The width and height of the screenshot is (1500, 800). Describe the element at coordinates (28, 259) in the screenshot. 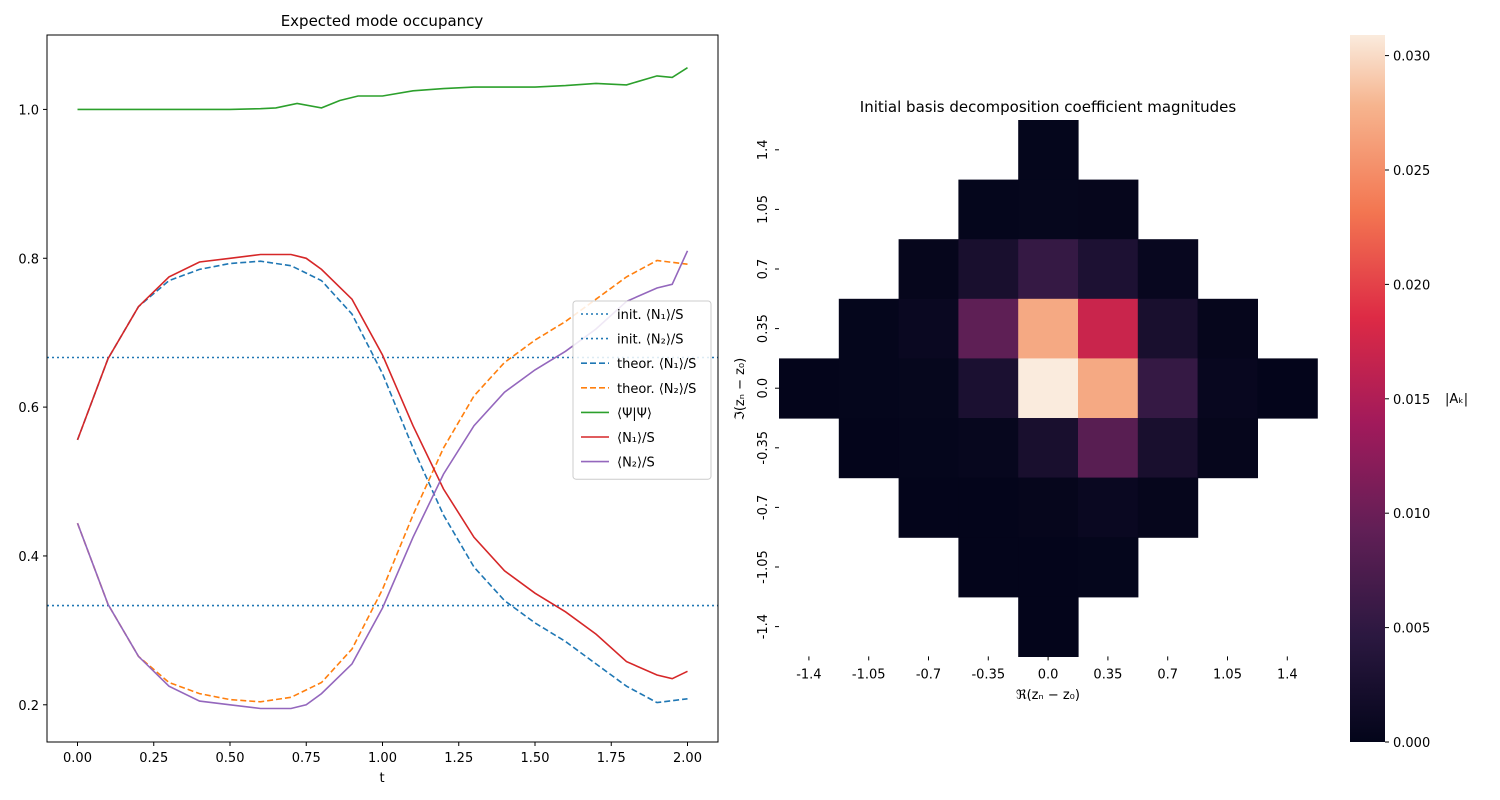

I see `y-tick-label: 0.8` at that location.